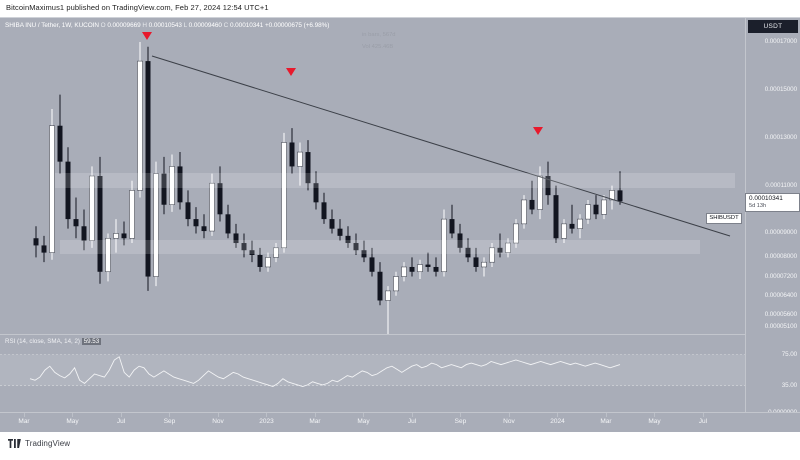 This screenshot has height=460, width=800. What do you see at coordinates (379, 35) in the screenshot?
I see `legend-bars-info: in bars, 567d` at bounding box center [379, 35].